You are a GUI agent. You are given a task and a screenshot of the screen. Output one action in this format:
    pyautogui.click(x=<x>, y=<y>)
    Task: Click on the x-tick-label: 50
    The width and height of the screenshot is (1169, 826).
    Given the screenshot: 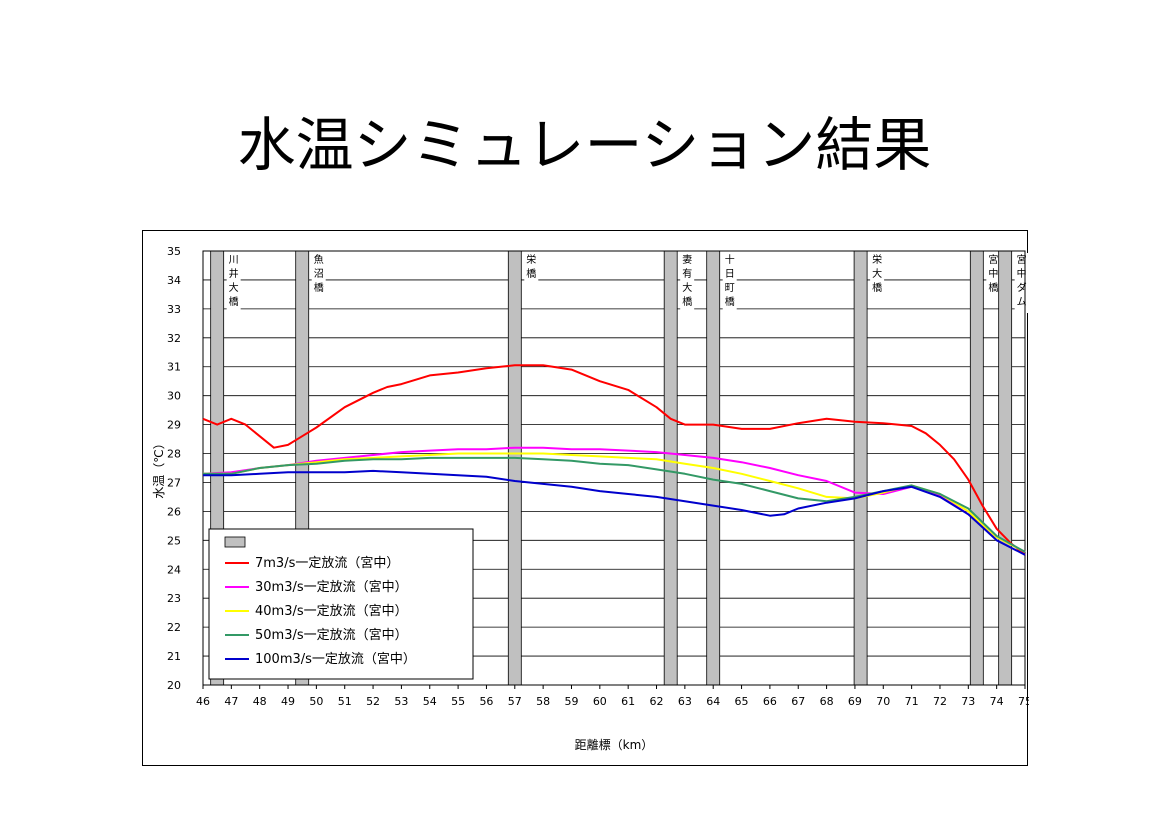 What is the action you would take?
    pyautogui.click(x=316, y=701)
    